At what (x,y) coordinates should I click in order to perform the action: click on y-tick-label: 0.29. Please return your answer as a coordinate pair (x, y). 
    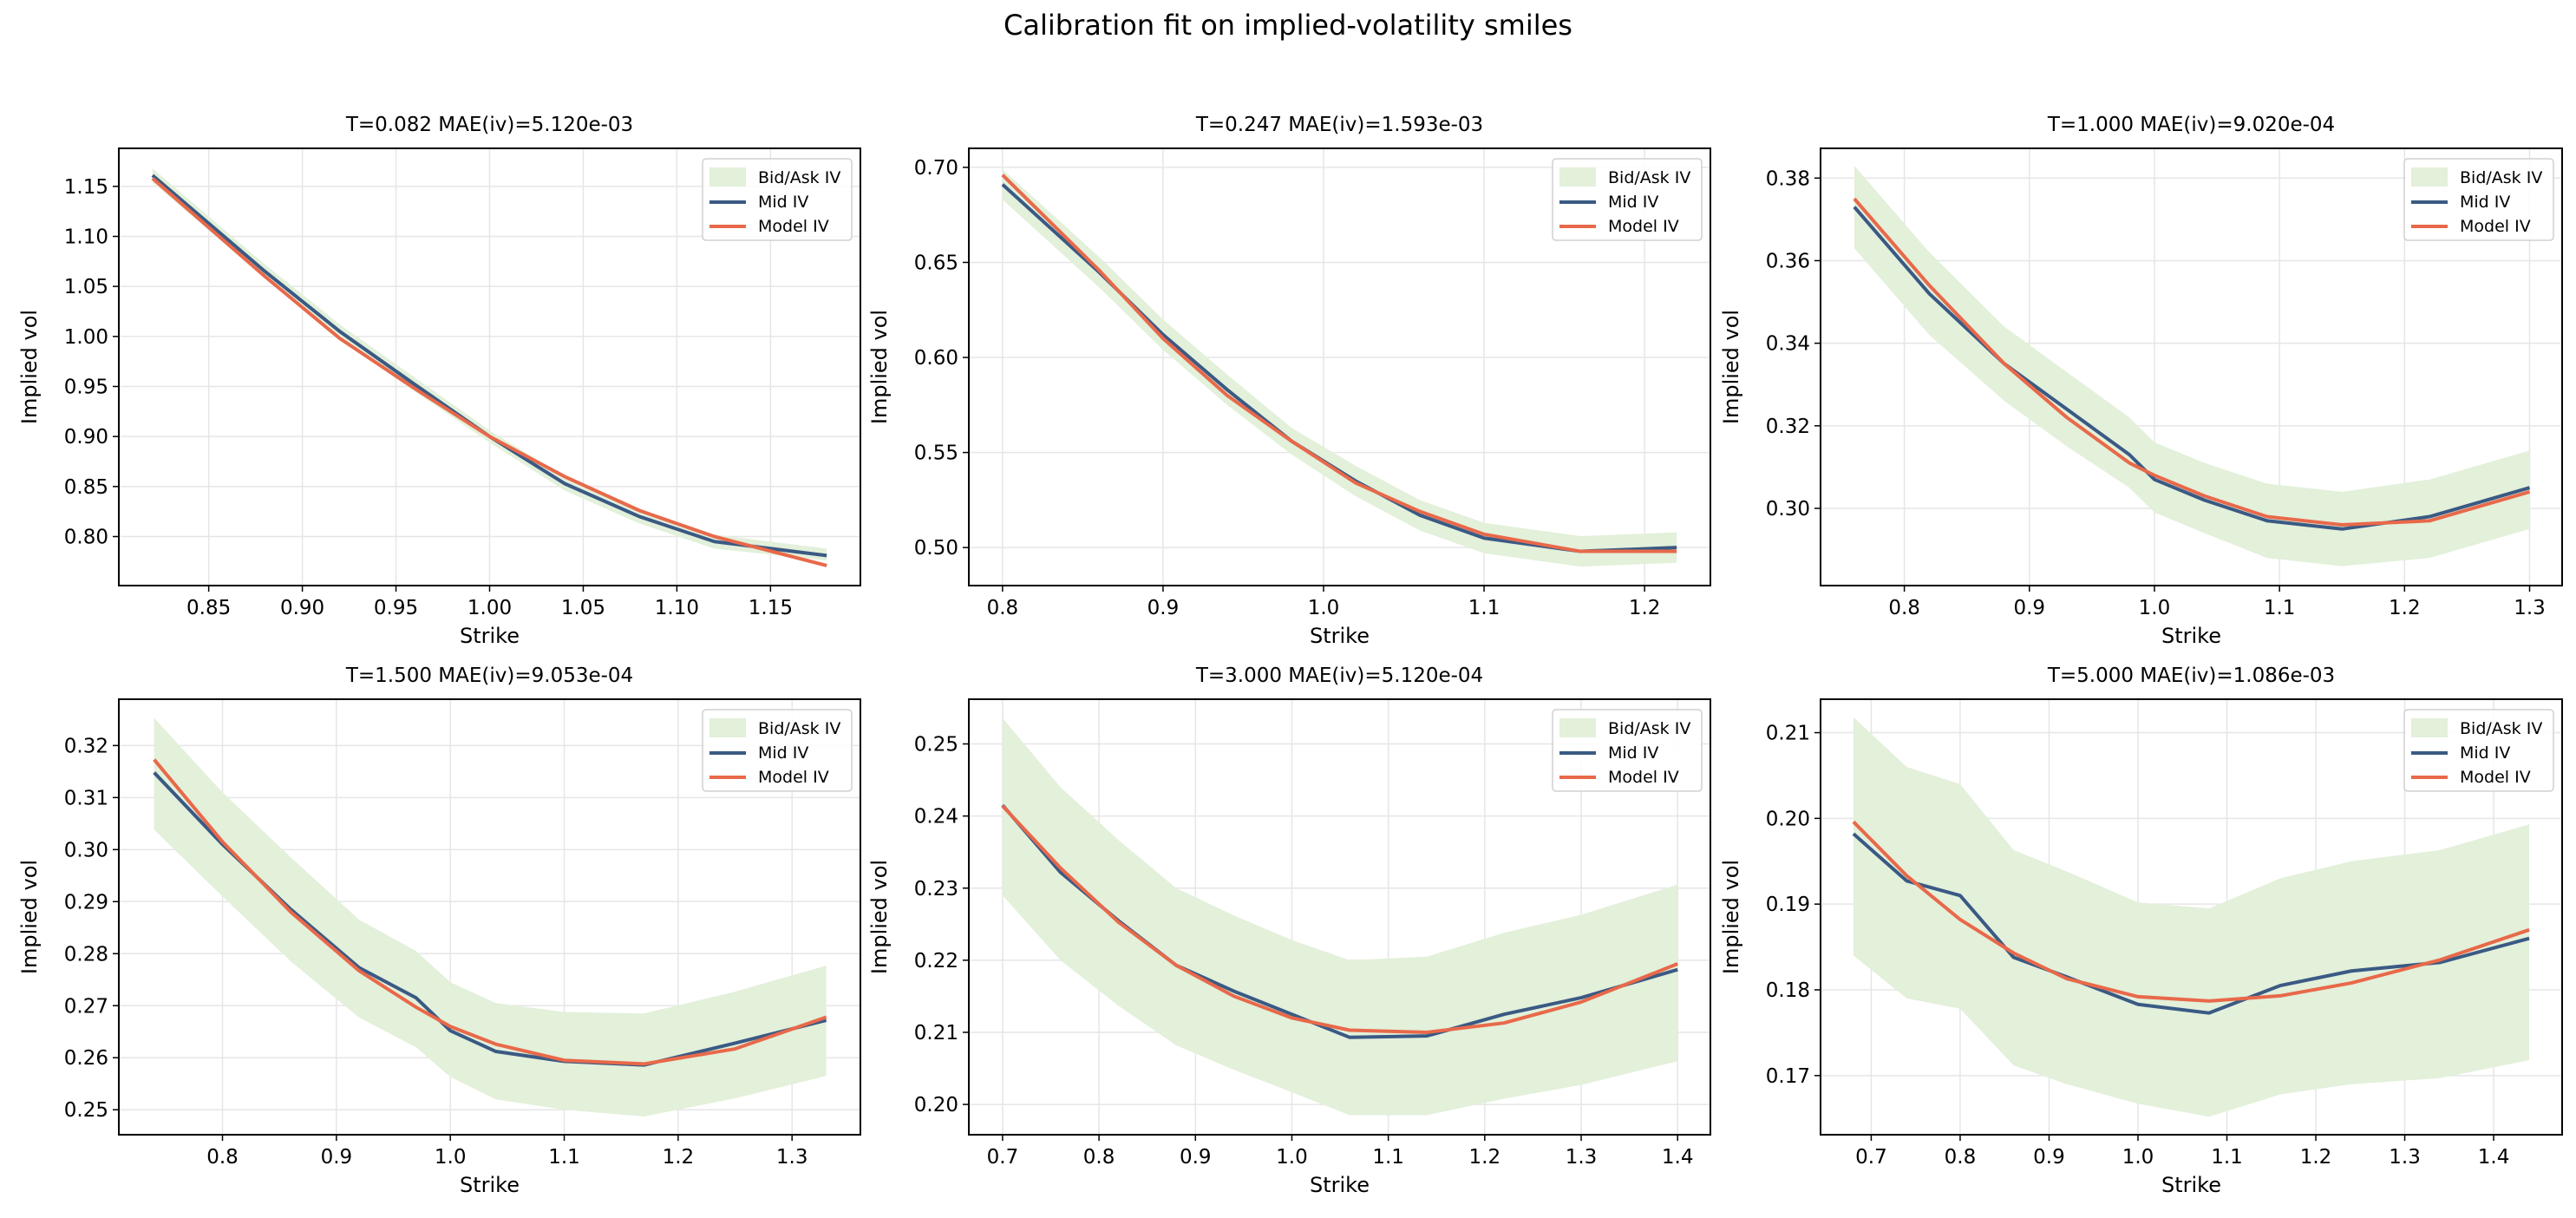
    Looking at the image, I should click on (86, 902).